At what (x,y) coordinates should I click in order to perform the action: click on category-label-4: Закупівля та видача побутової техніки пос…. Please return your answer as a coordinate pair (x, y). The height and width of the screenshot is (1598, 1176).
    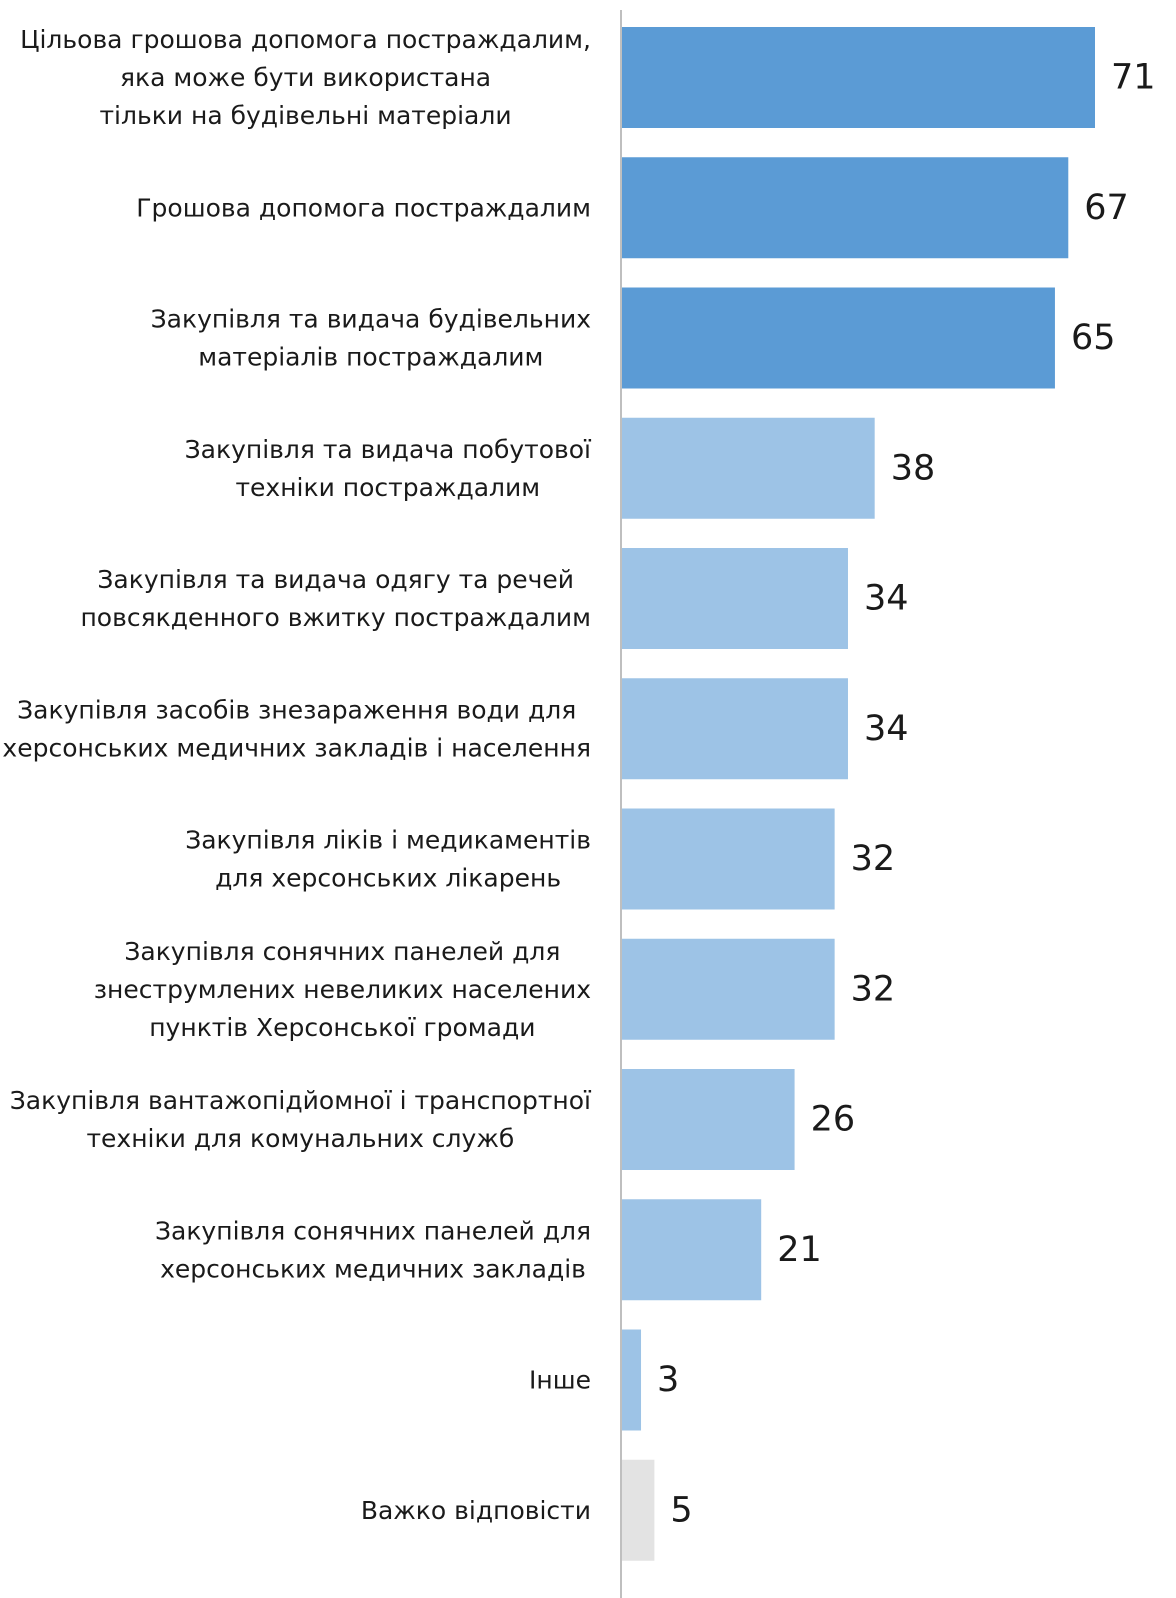
    Looking at the image, I should click on (388, 468).